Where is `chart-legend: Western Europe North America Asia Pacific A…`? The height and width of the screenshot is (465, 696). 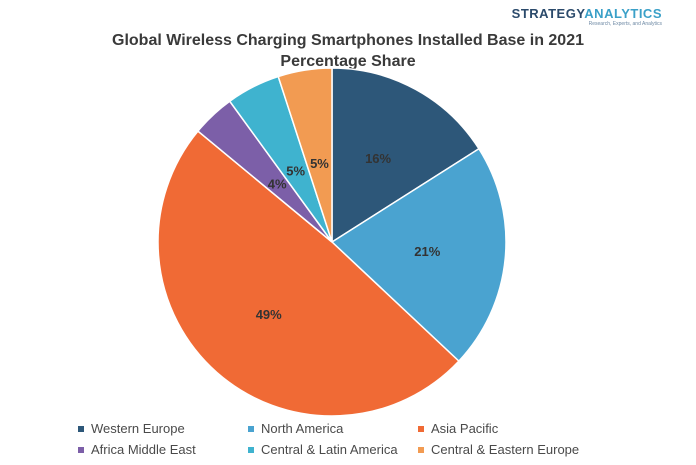
chart-legend: Western Europe North America Asia Pacific A… is located at coordinates (348, 439).